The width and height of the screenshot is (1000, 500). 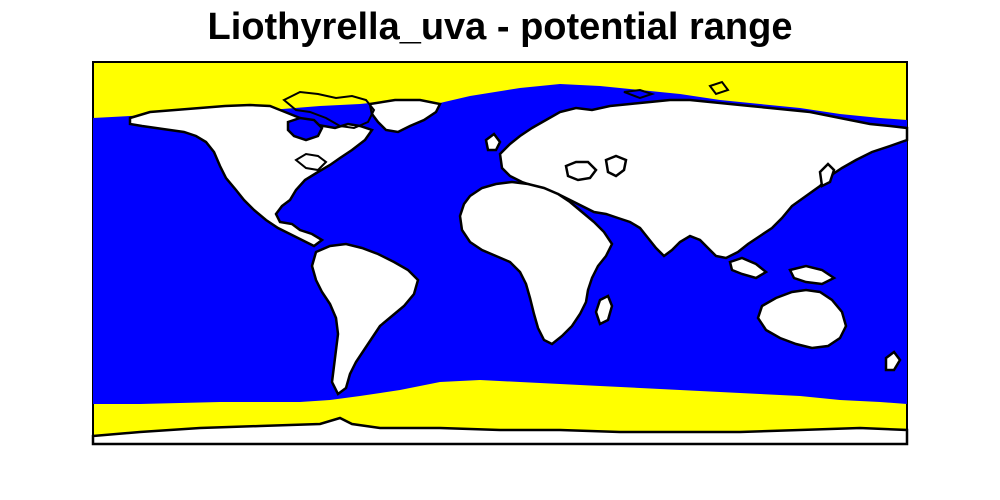 What do you see at coordinates (581, 171) in the screenshot?
I see `caspian-sea` at bounding box center [581, 171].